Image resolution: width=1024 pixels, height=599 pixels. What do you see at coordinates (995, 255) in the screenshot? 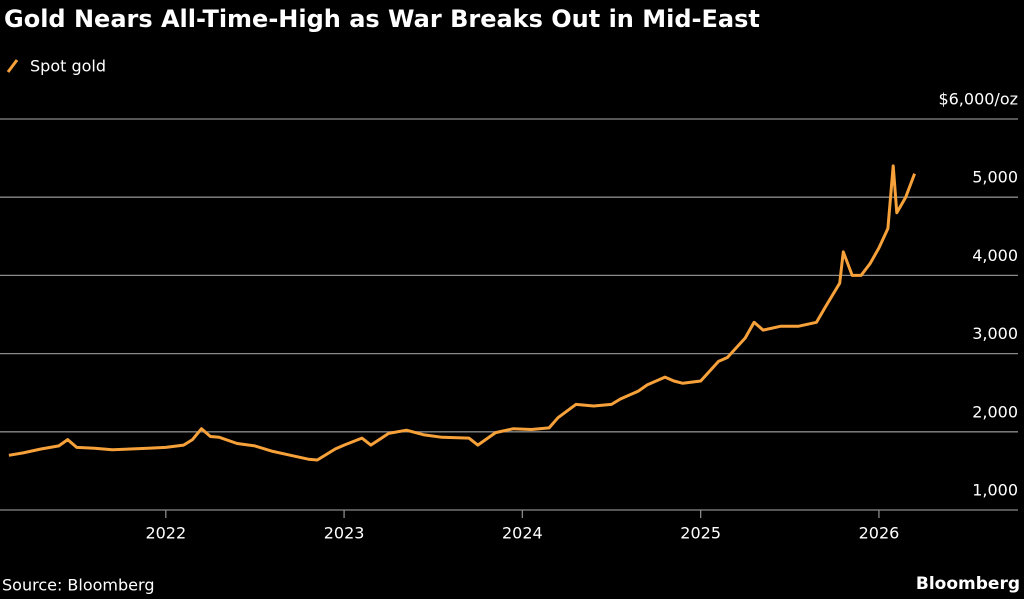
I see `y-tick-label: 4,000` at bounding box center [995, 255].